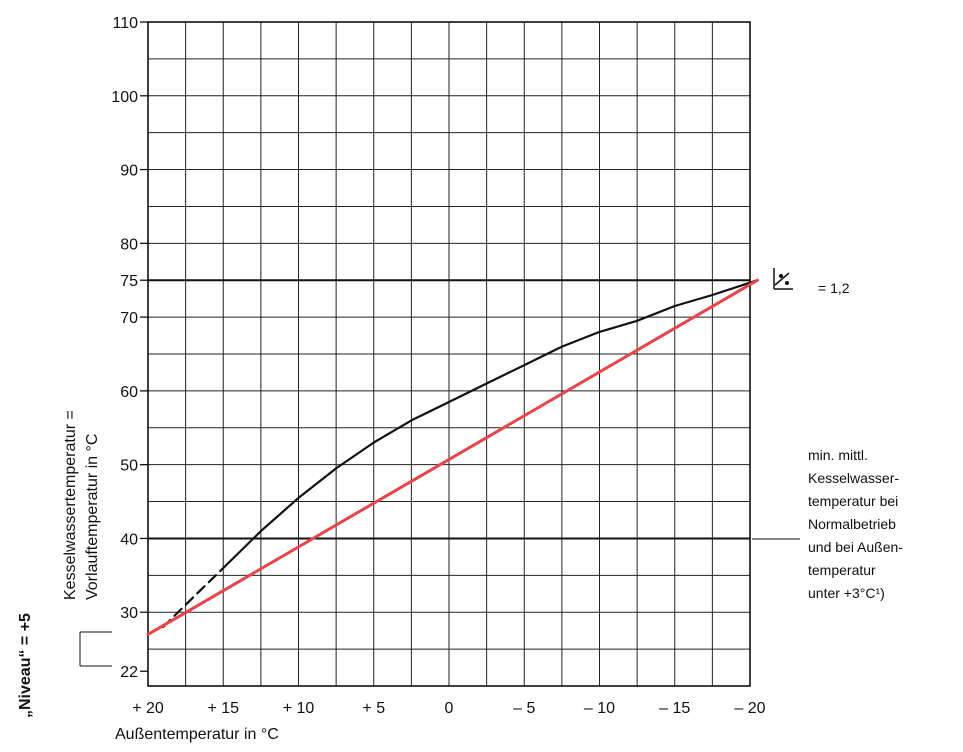  Describe the element at coordinates (855, 547) in the screenshot. I see `annotation-line: und bei Außen-` at that location.